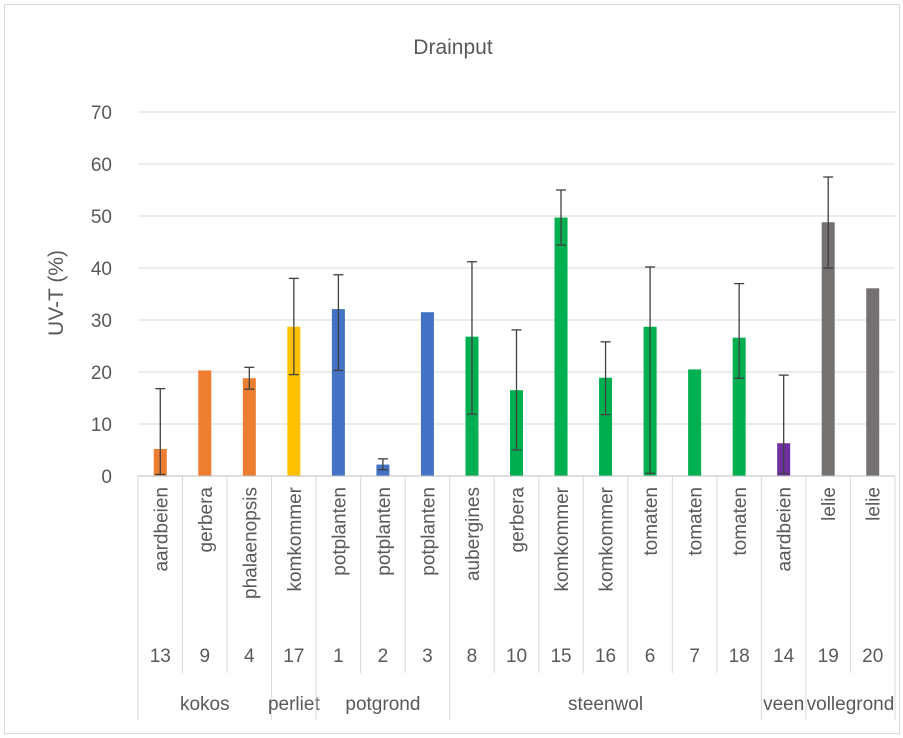 The image size is (903, 738). I want to click on y-tick-label: 40, so click(101, 269).